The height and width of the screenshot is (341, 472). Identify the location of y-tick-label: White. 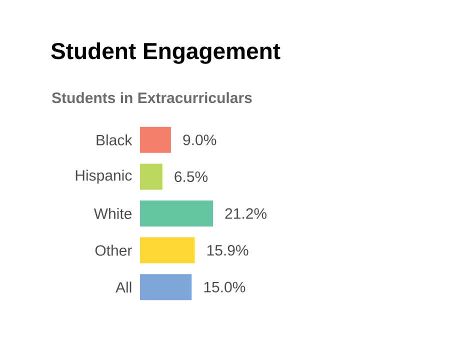
(113, 214).